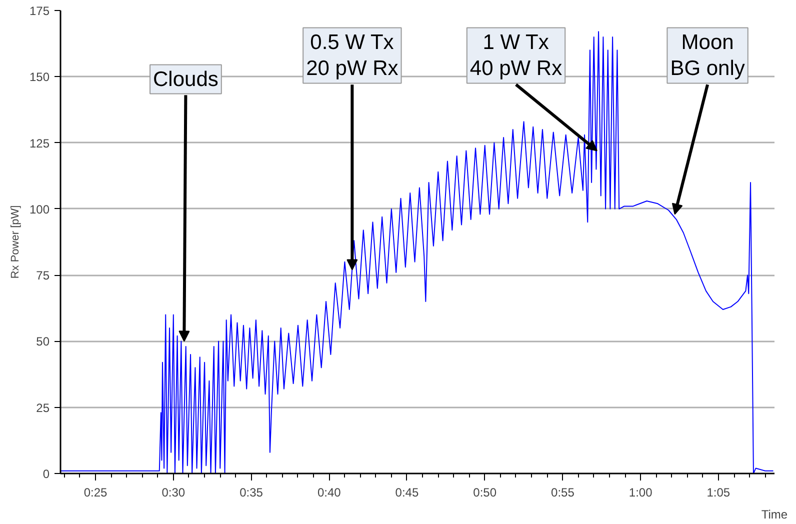 The width and height of the screenshot is (796, 524). Describe the element at coordinates (516, 55) in the screenshot. I see `annotation: 1 W Tx 40 pW Rx` at that location.